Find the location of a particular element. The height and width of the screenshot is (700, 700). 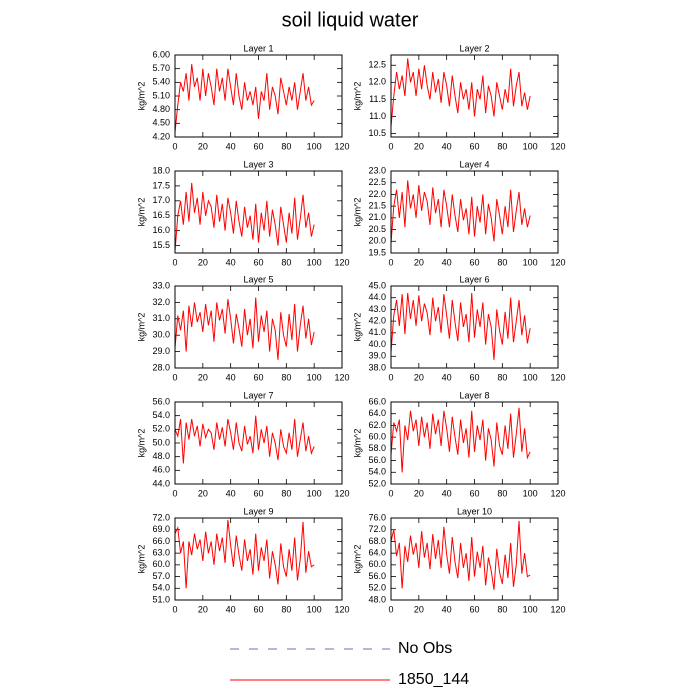

y-tick-label: 21.5 is located at coordinates (377, 206).